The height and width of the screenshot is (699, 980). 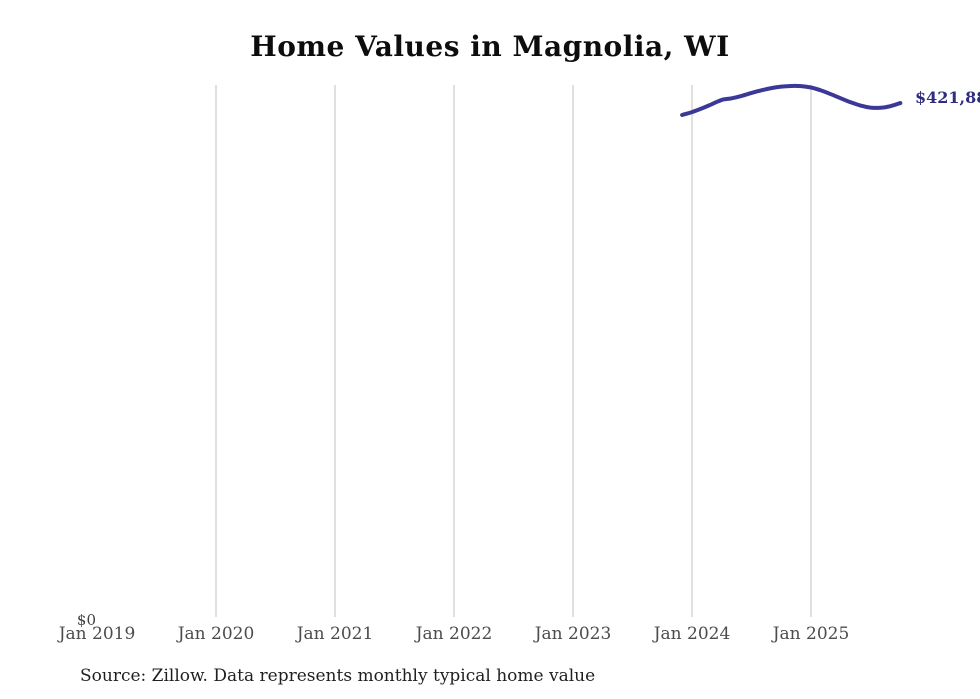 What do you see at coordinates (454, 634) in the screenshot?
I see `x-tick-label: Jan 2022` at bounding box center [454, 634].